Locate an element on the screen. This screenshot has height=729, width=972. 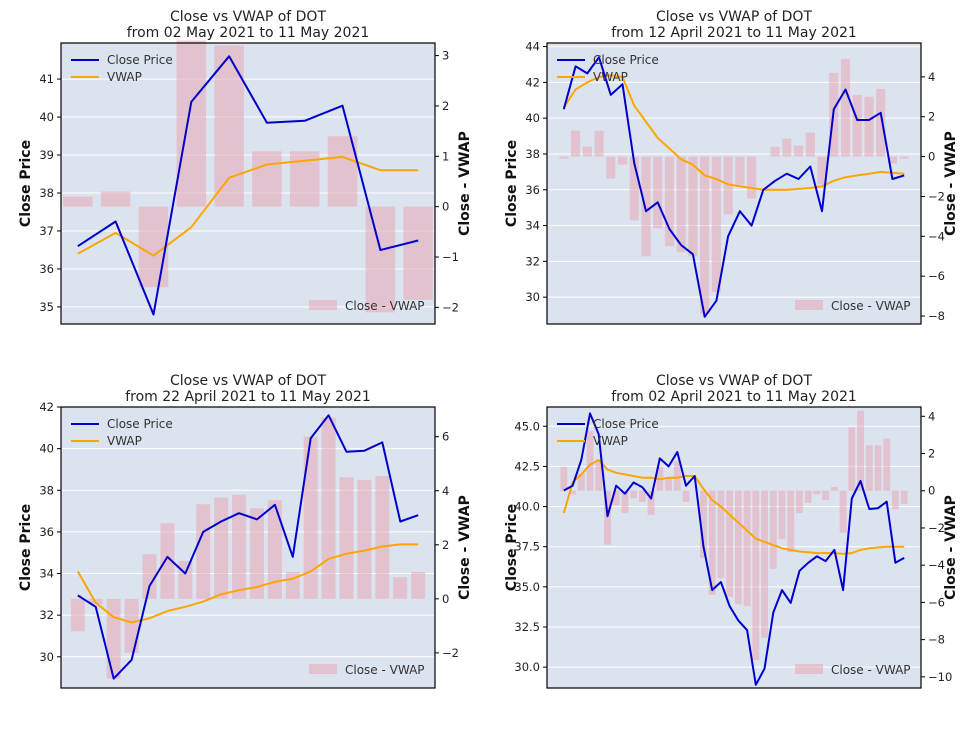
y-left-tick-label: 30.0 is located at coordinates (527, 667).